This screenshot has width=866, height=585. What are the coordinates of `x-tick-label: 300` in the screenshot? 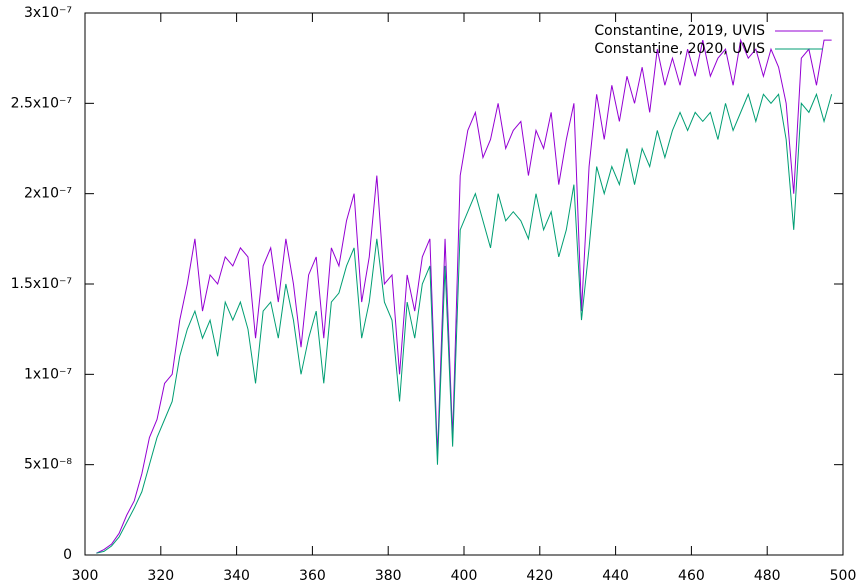 It's located at (85, 576).